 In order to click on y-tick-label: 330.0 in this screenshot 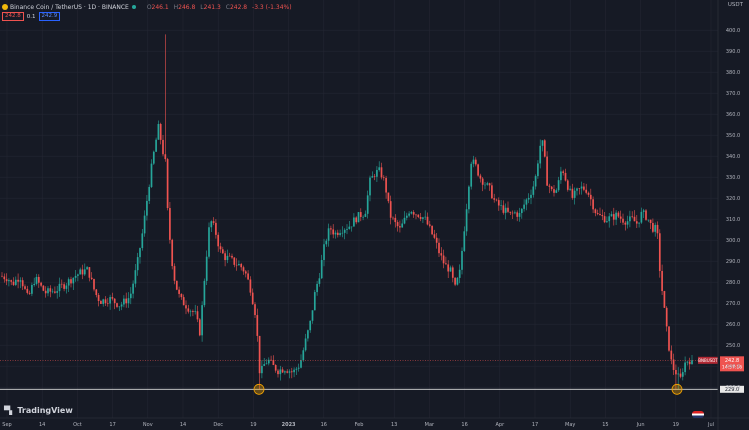, I will do `click(733, 178)`.